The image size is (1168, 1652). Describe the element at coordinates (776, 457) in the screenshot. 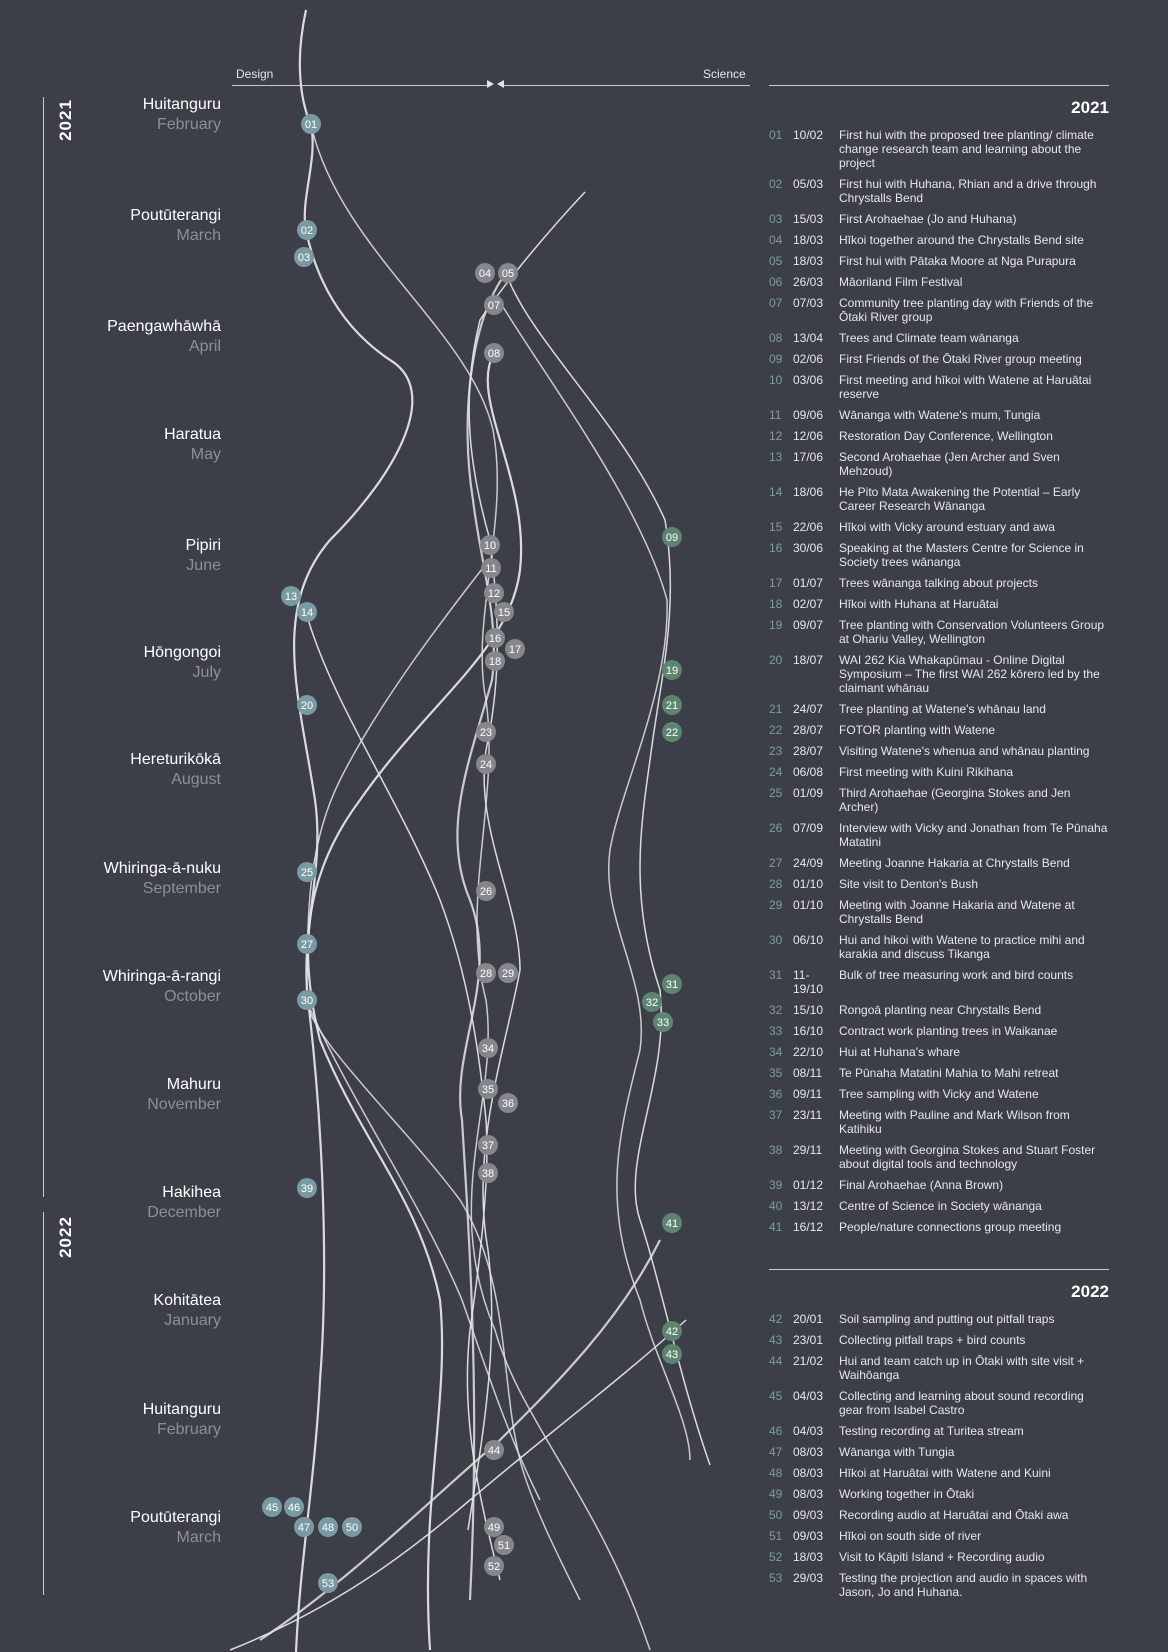

I see `legend-number: 13` at that location.